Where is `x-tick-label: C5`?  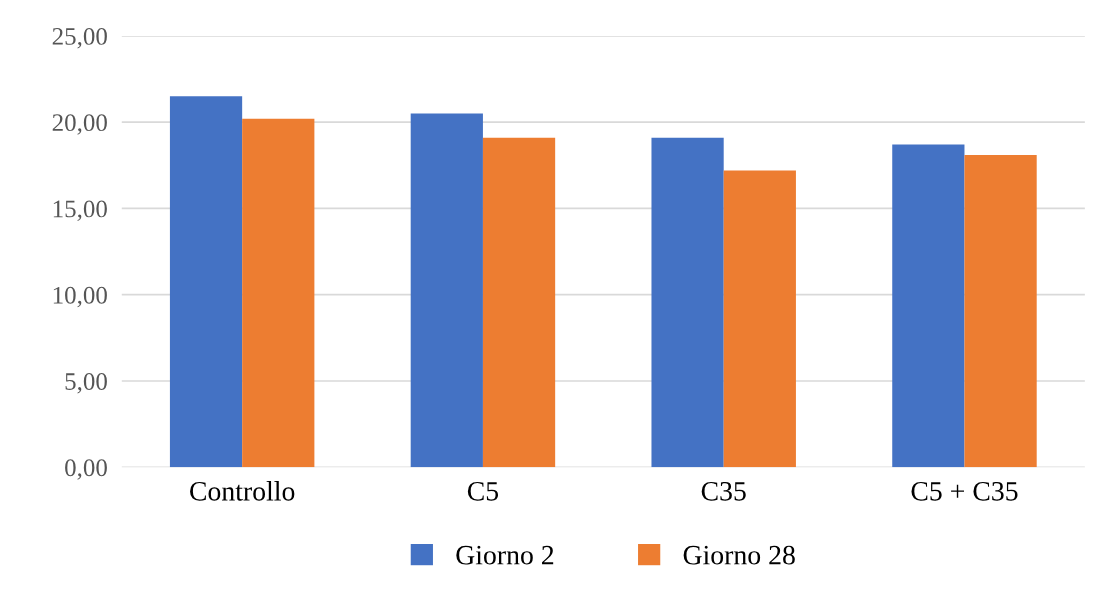 x-tick-label: C5 is located at coordinates (483, 491).